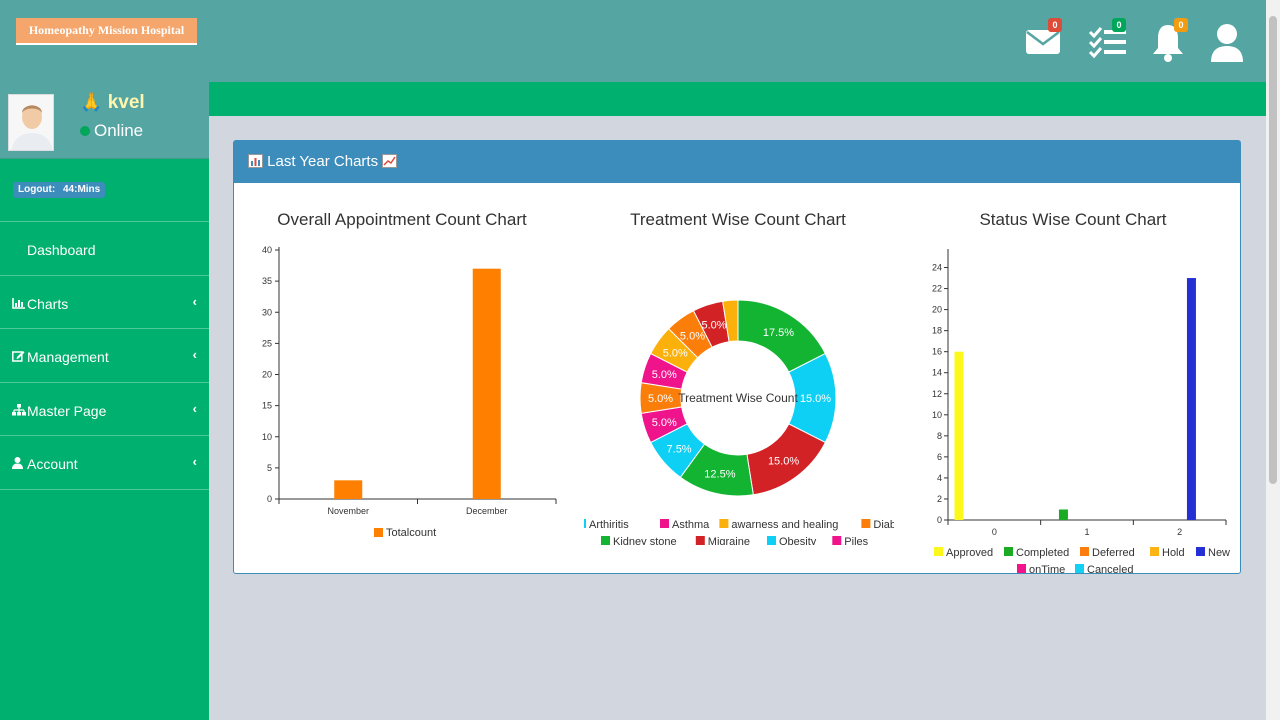  I want to click on x-tick-label: November, so click(348, 511).